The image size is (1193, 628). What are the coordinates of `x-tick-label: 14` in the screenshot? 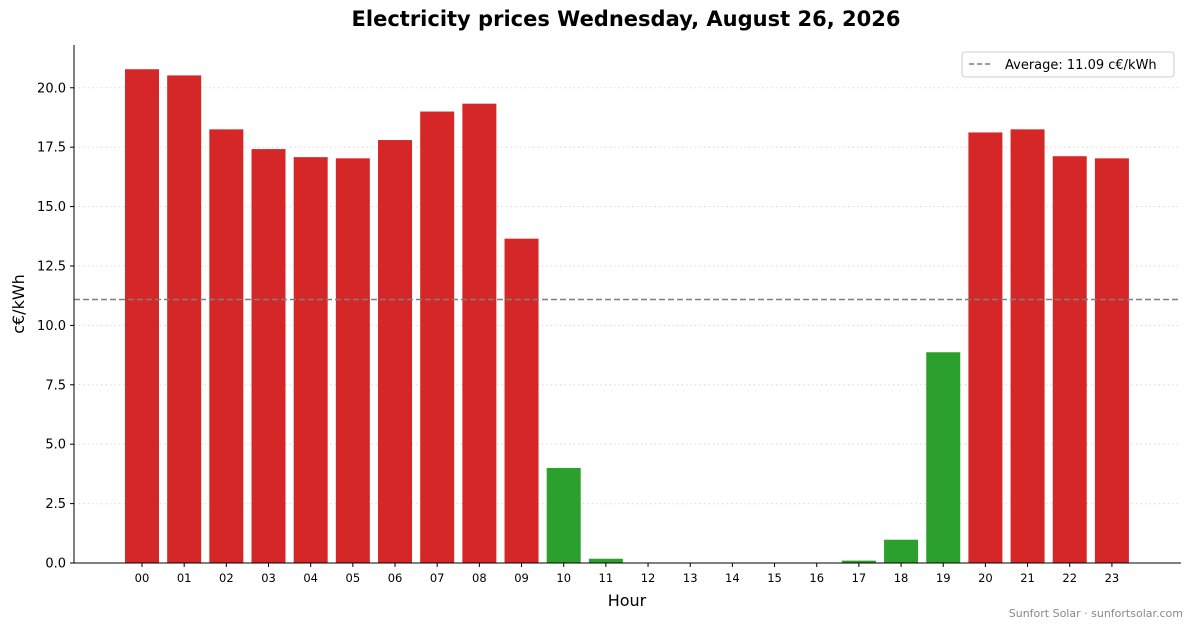 It's located at (732, 578).